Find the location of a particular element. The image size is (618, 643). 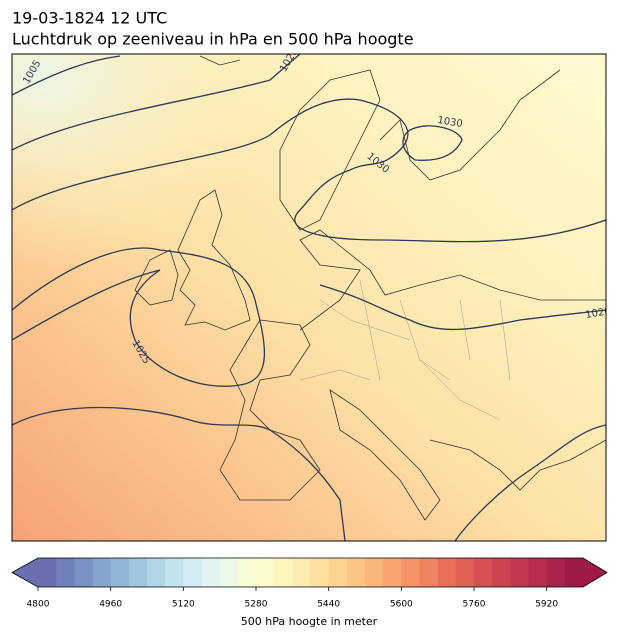

colorbar-tick-label: 5920 is located at coordinates (546, 605).